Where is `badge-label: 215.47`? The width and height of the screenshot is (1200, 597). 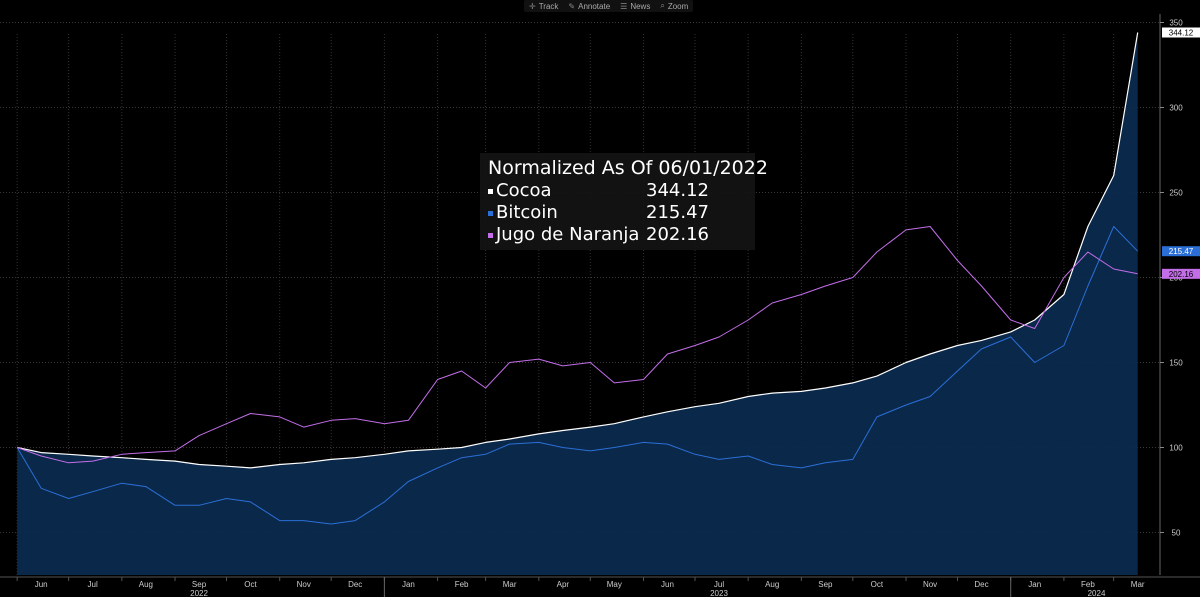
badge-label: 215.47 is located at coordinates (1181, 251).